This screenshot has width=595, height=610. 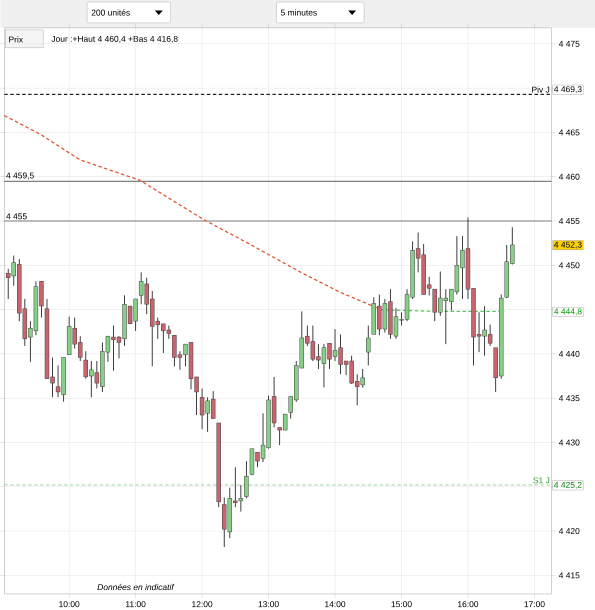 What do you see at coordinates (568, 90) in the screenshot?
I see `text: 4 469,3` at bounding box center [568, 90].